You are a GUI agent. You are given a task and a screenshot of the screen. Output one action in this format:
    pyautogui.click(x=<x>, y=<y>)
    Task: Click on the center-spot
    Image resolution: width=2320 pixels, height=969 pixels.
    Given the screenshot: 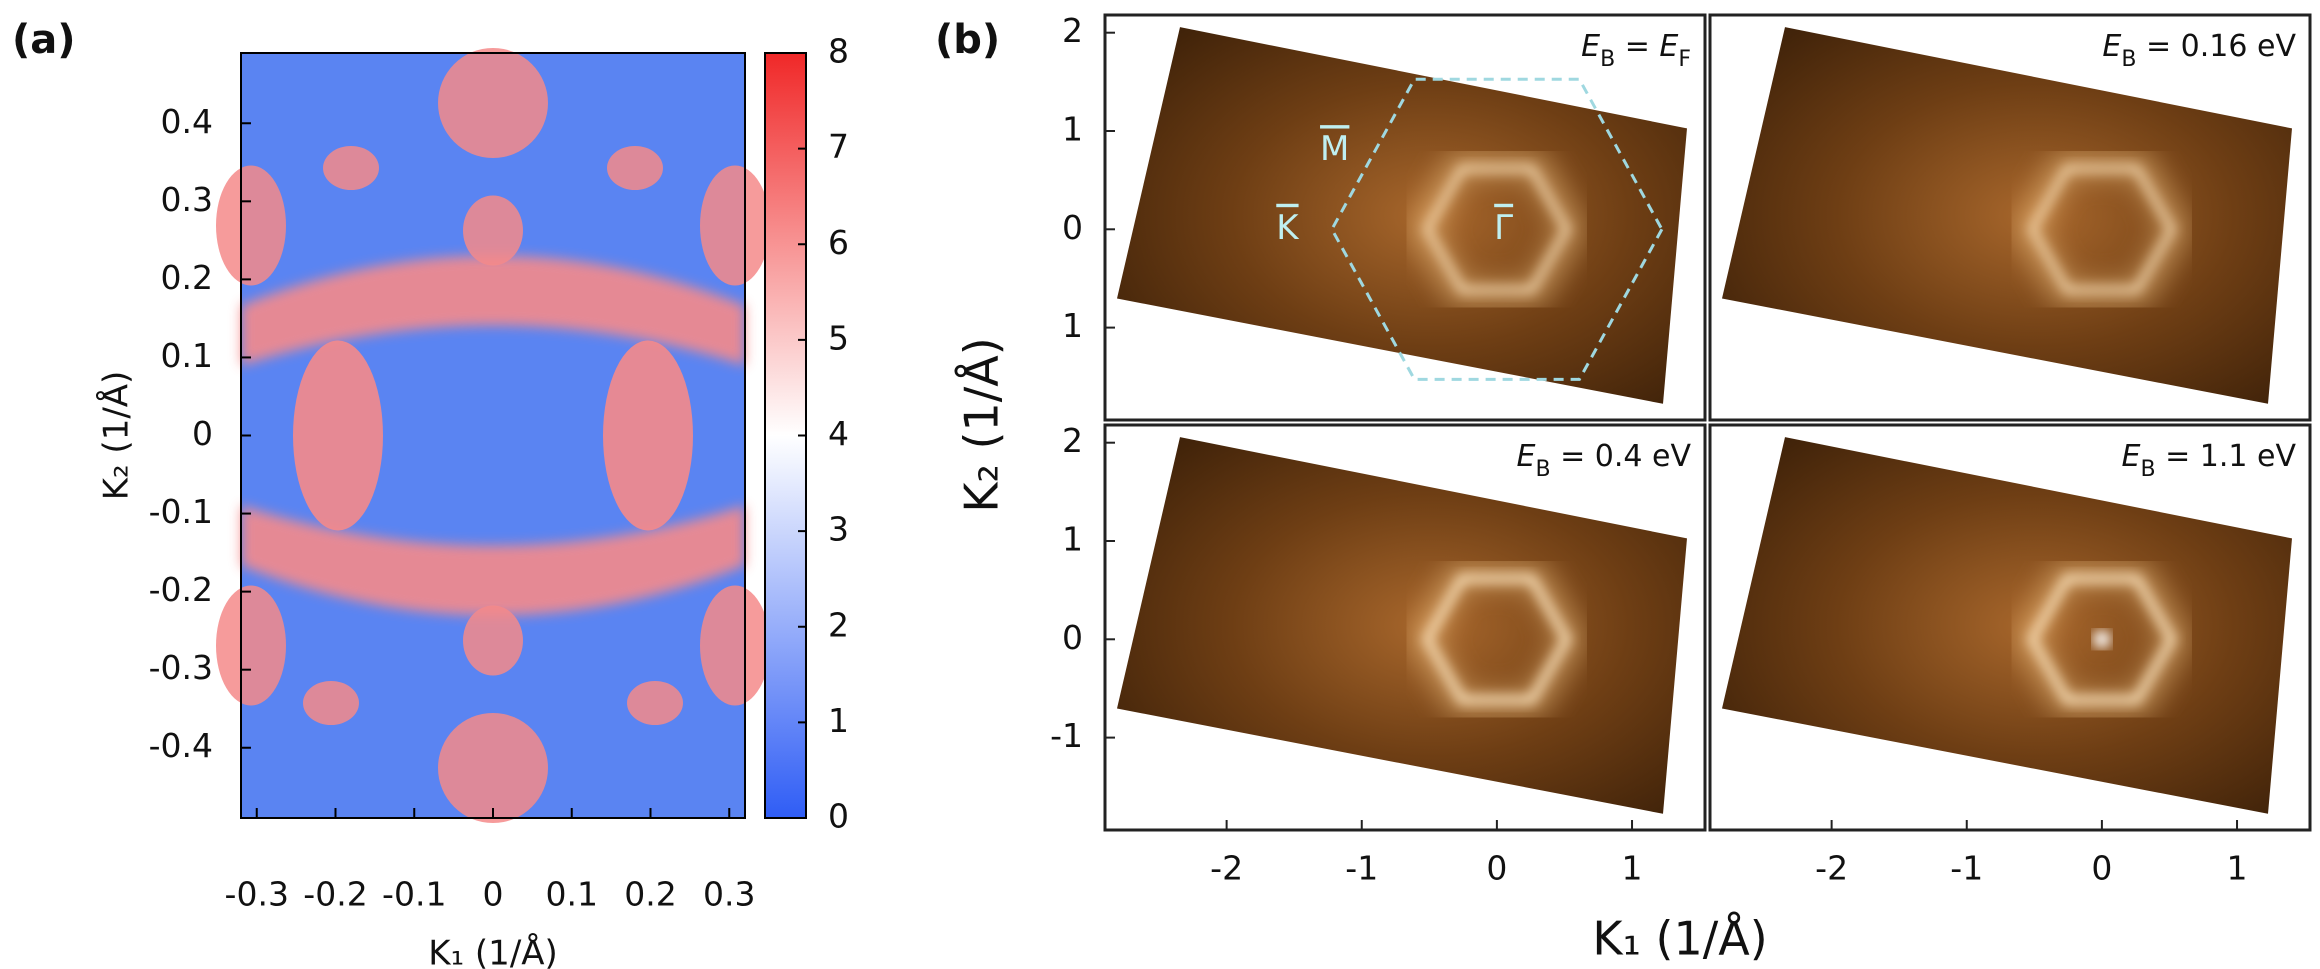 What is the action you would take?
    pyautogui.click(x=2101, y=639)
    